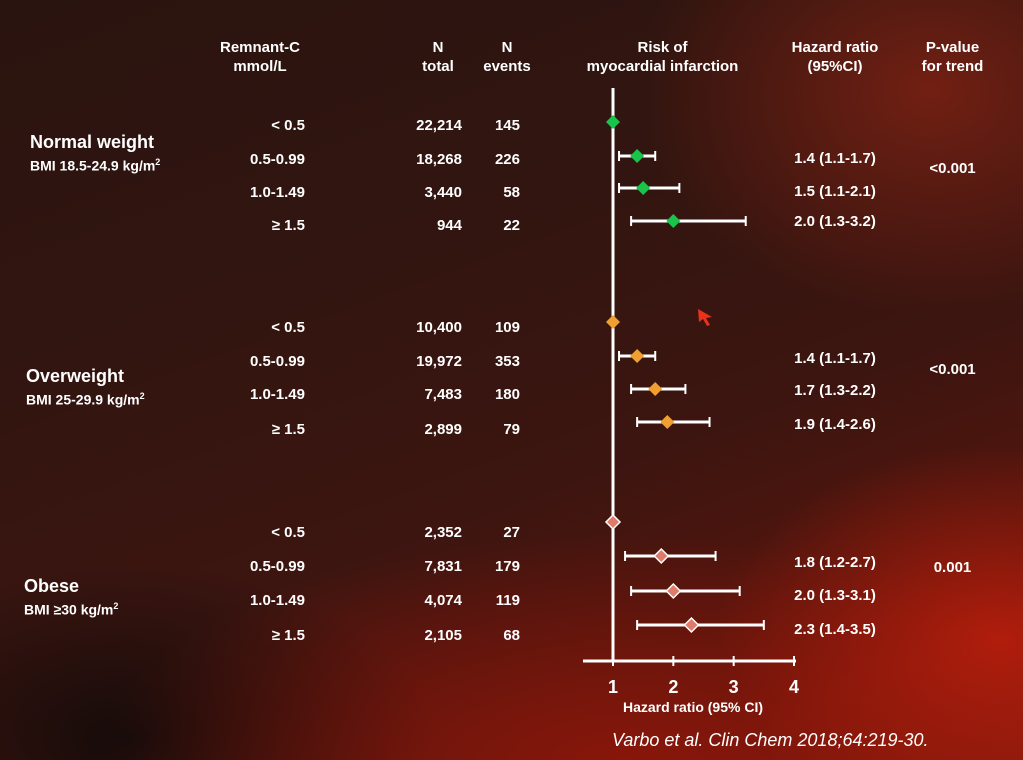 This screenshot has height=760, width=1023. I want to click on hazard-ratio-cell: 2.0 (1.3-3.1), so click(835, 595).